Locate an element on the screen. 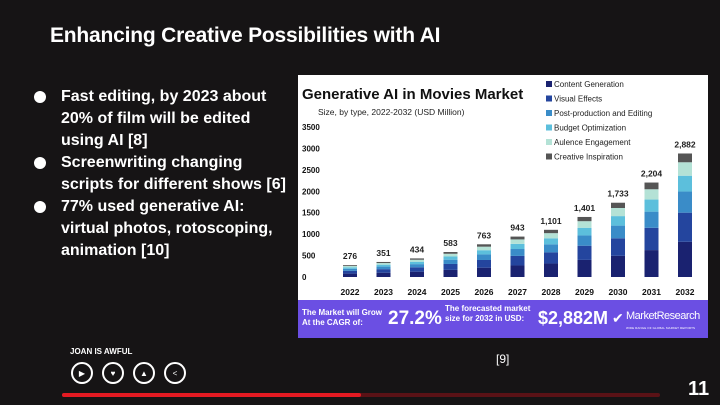  user-icon: ▲ is located at coordinates (144, 373).